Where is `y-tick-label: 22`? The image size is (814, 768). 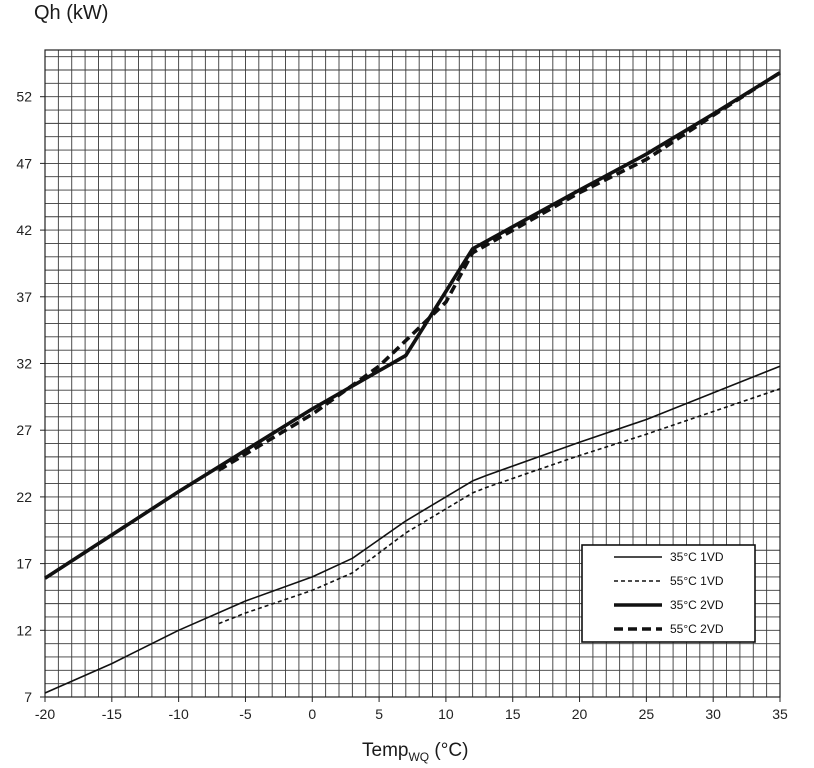
y-tick-label: 22 is located at coordinates (24, 497).